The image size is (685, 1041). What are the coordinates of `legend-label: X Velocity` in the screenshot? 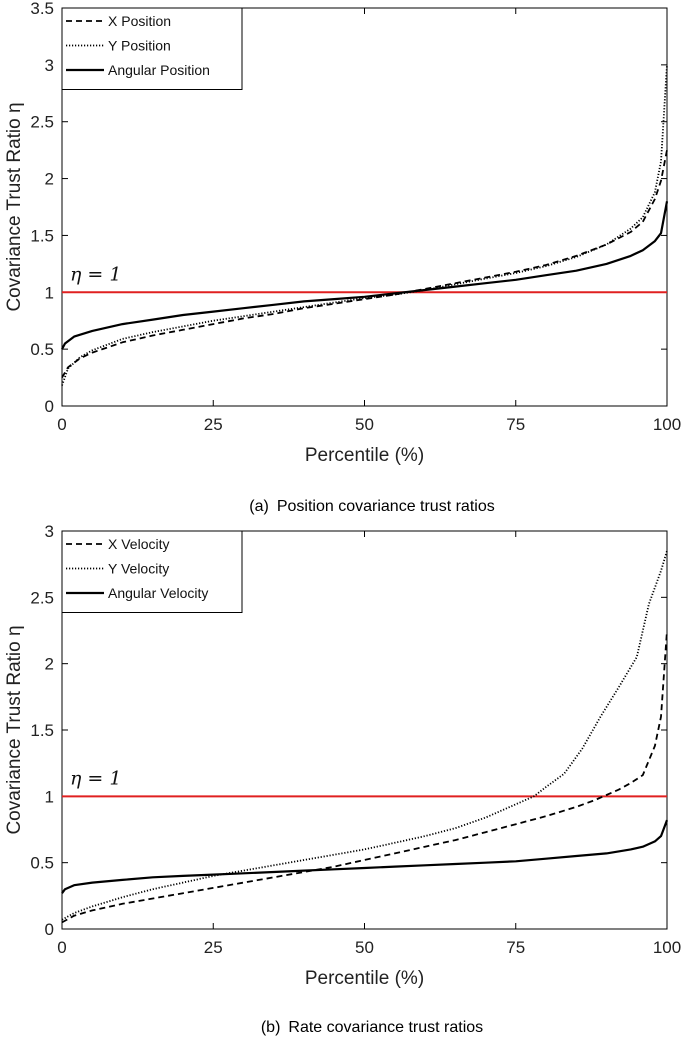 It's located at (138, 544).